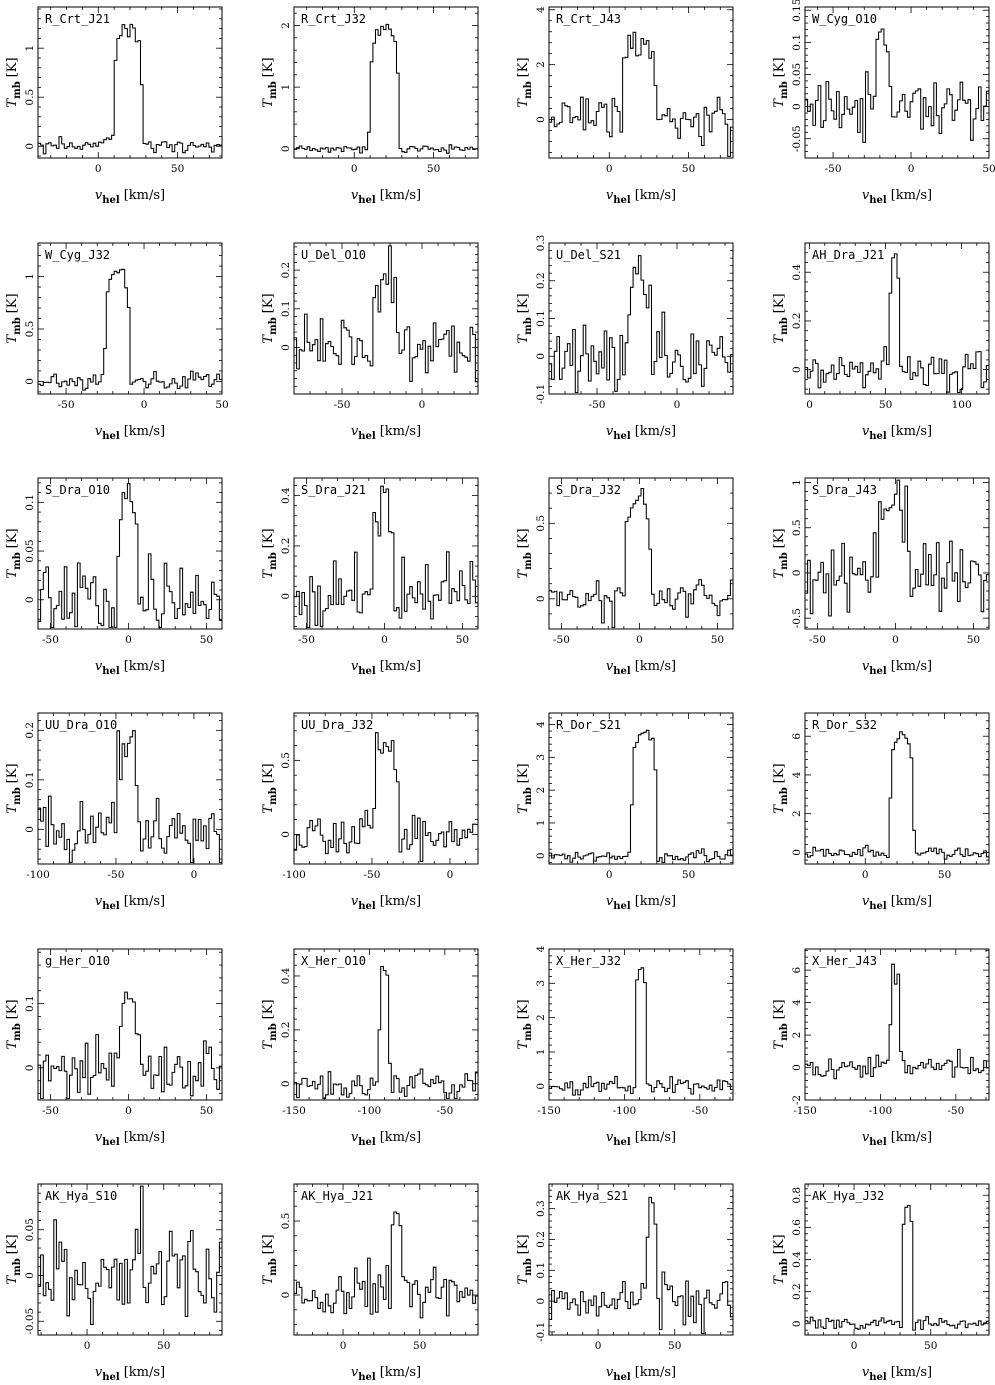 Image resolution: width=995 pixels, height=1385 pixels. What do you see at coordinates (844, 961) in the screenshot?
I see `panel-title: X_Her_J43` at bounding box center [844, 961].